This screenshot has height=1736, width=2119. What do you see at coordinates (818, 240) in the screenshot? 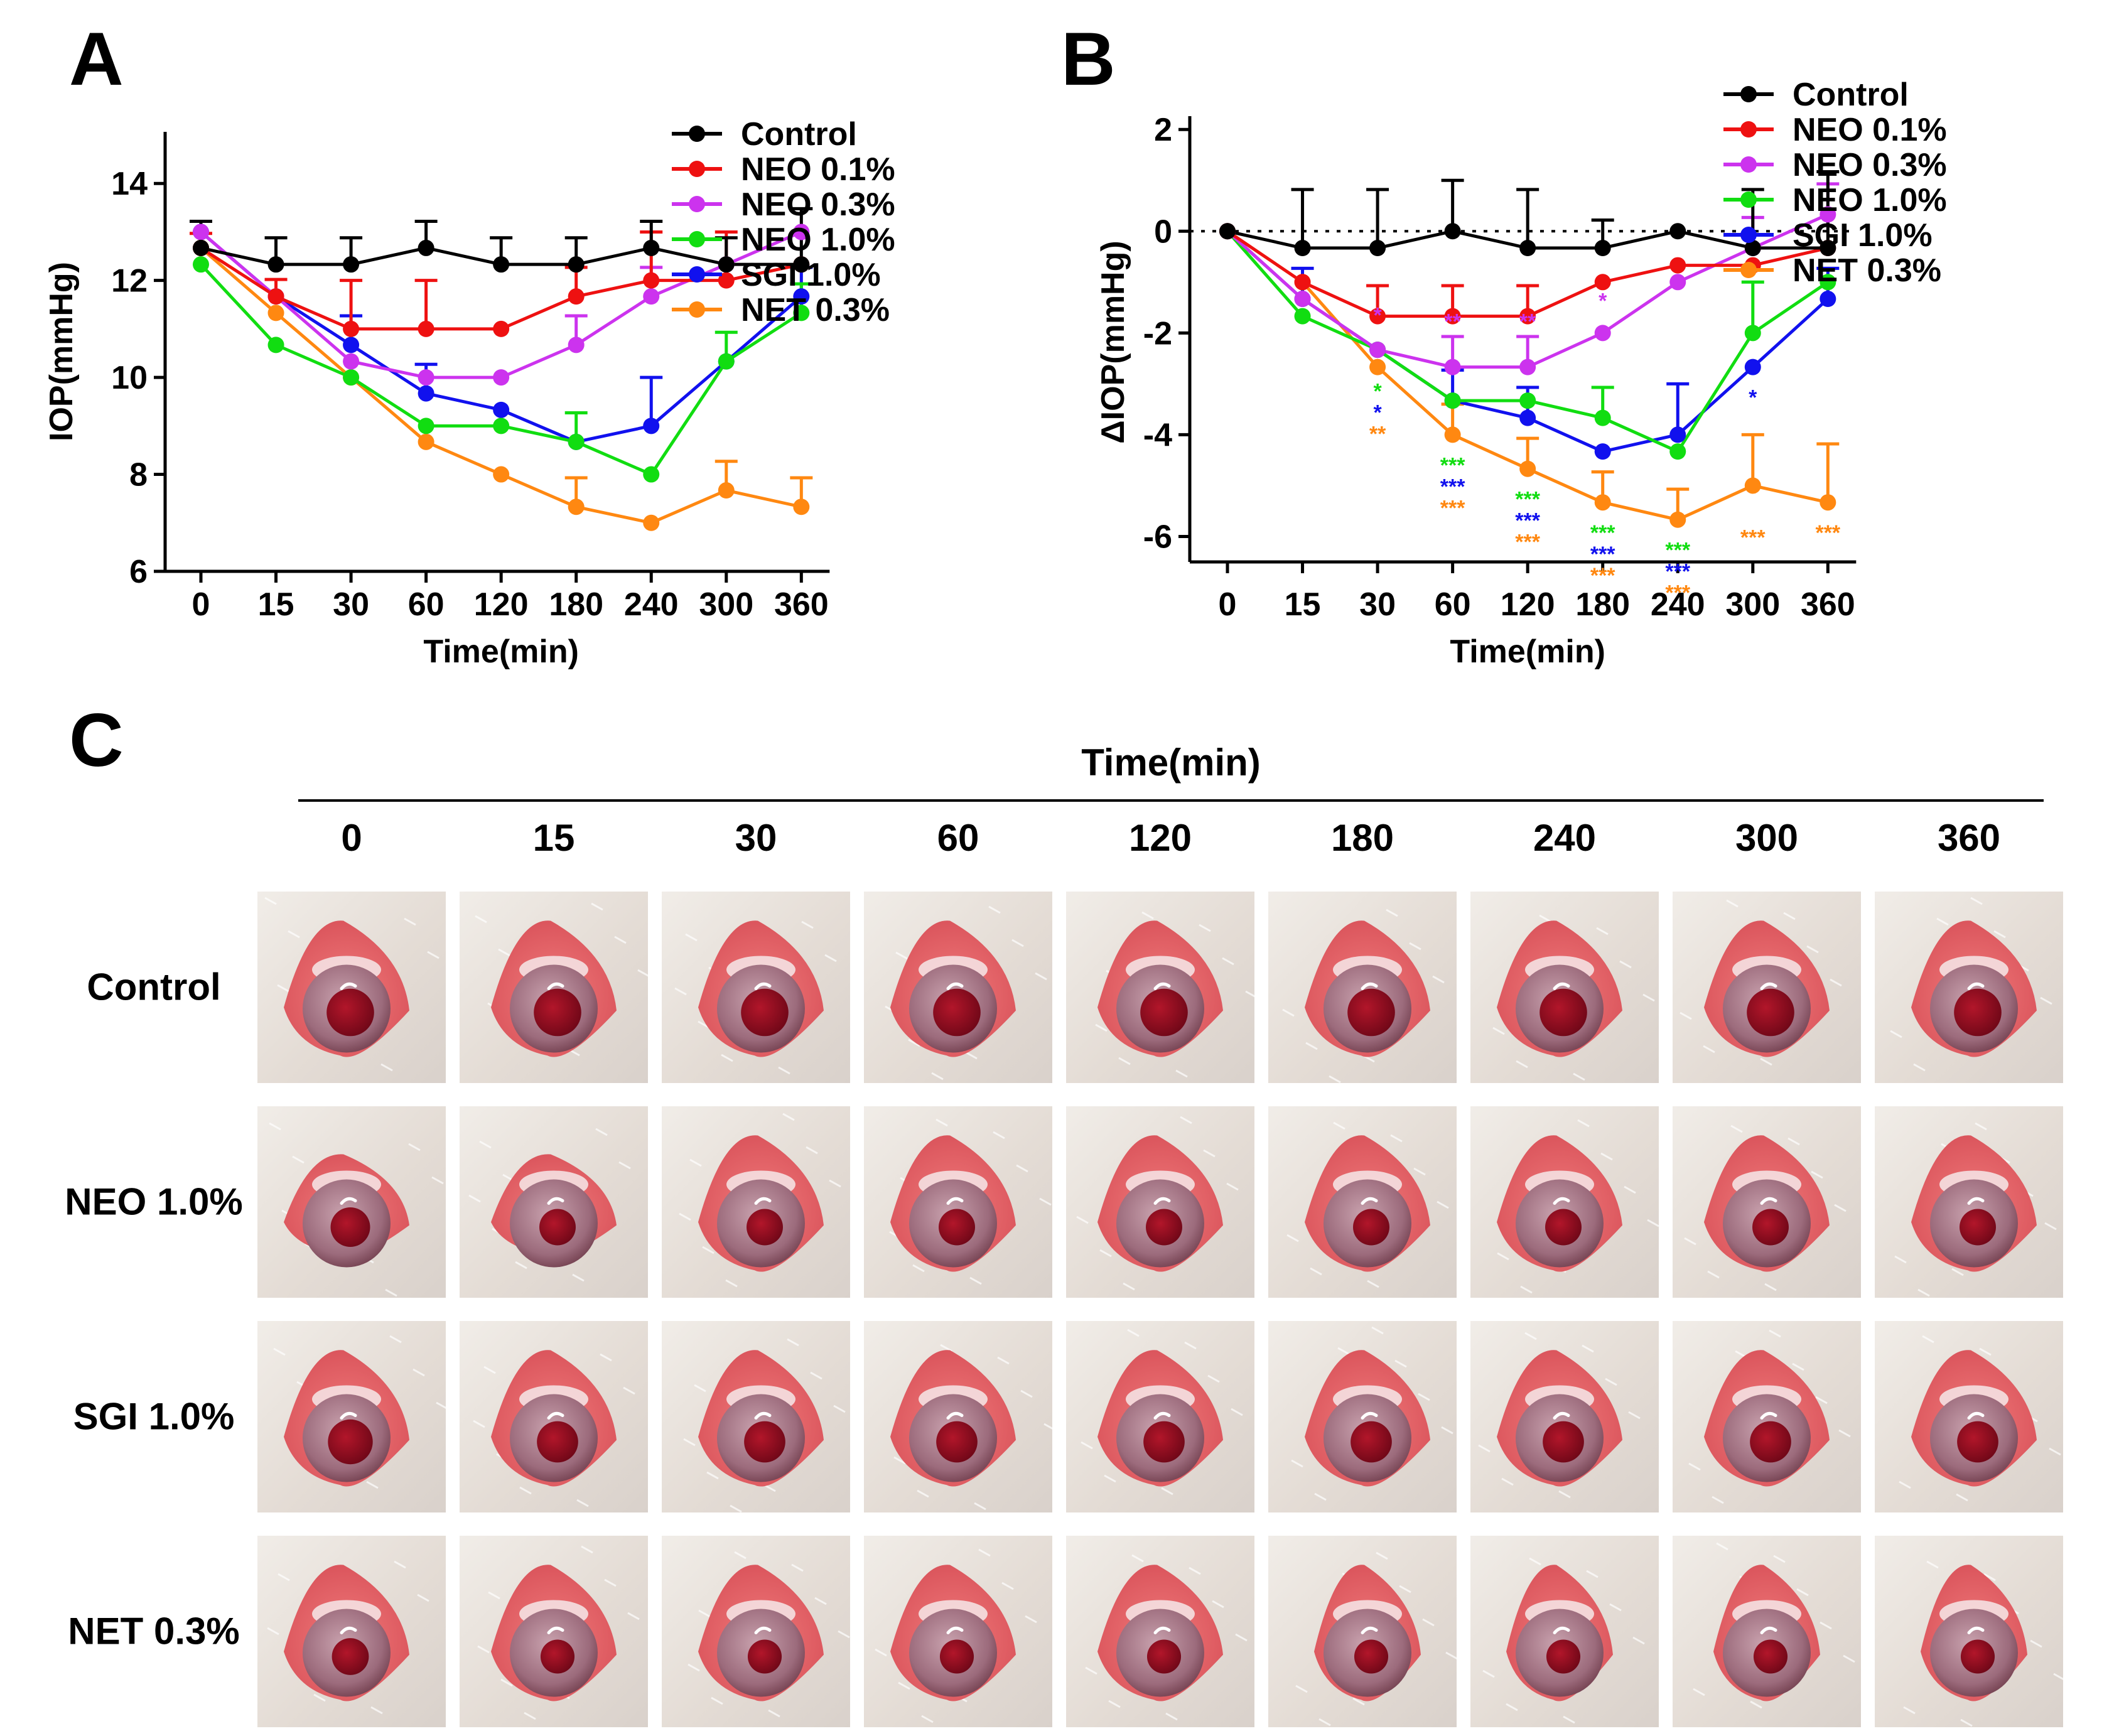
I see `chart-a-legend-label: NEO 1.0%` at bounding box center [818, 240].